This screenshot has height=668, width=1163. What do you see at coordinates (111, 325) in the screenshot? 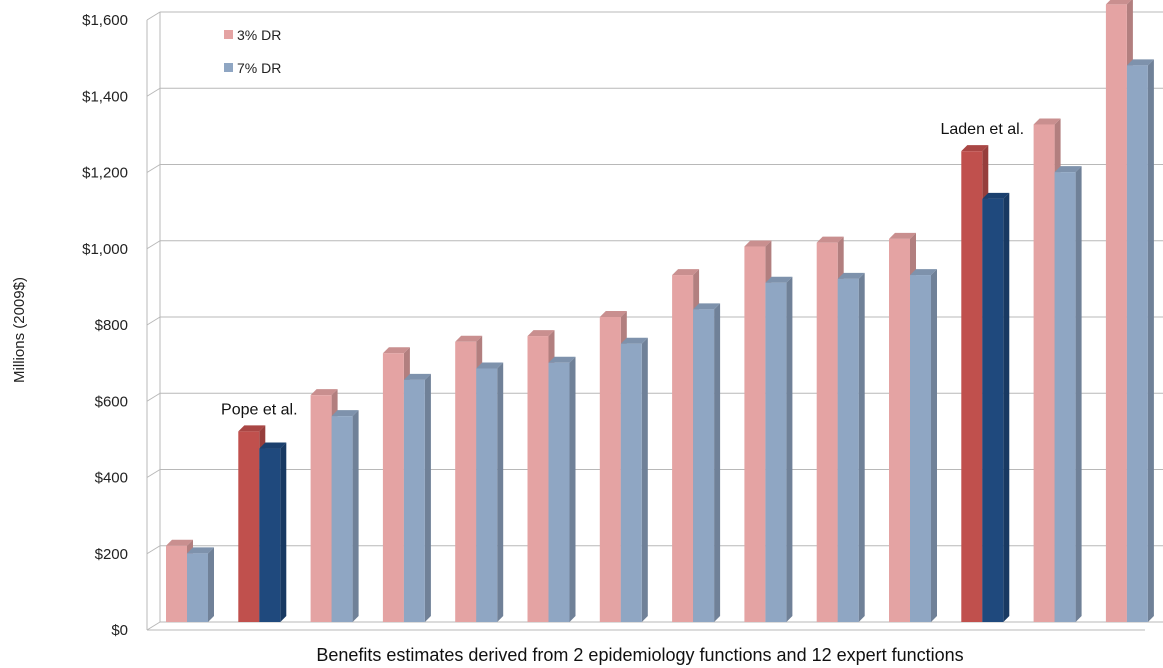
I see `y-tick-label: $800` at bounding box center [111, 325].